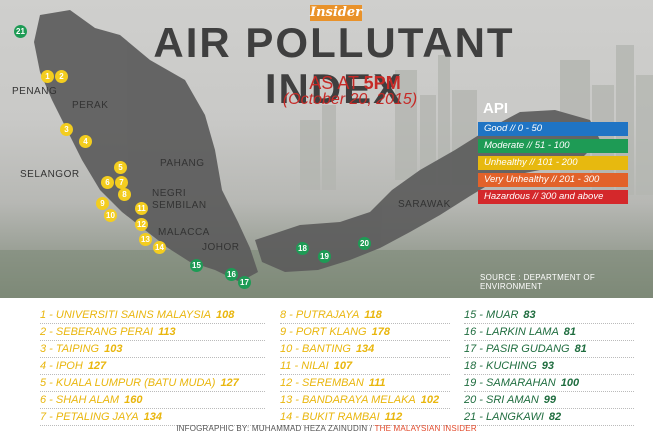 This screenshot has height=444, width=653. What do you see at coordinates (365, 383) in the screenshot?
I see `station-row: 12 - SEREMBAN 111` at bounding box center [365, 383].